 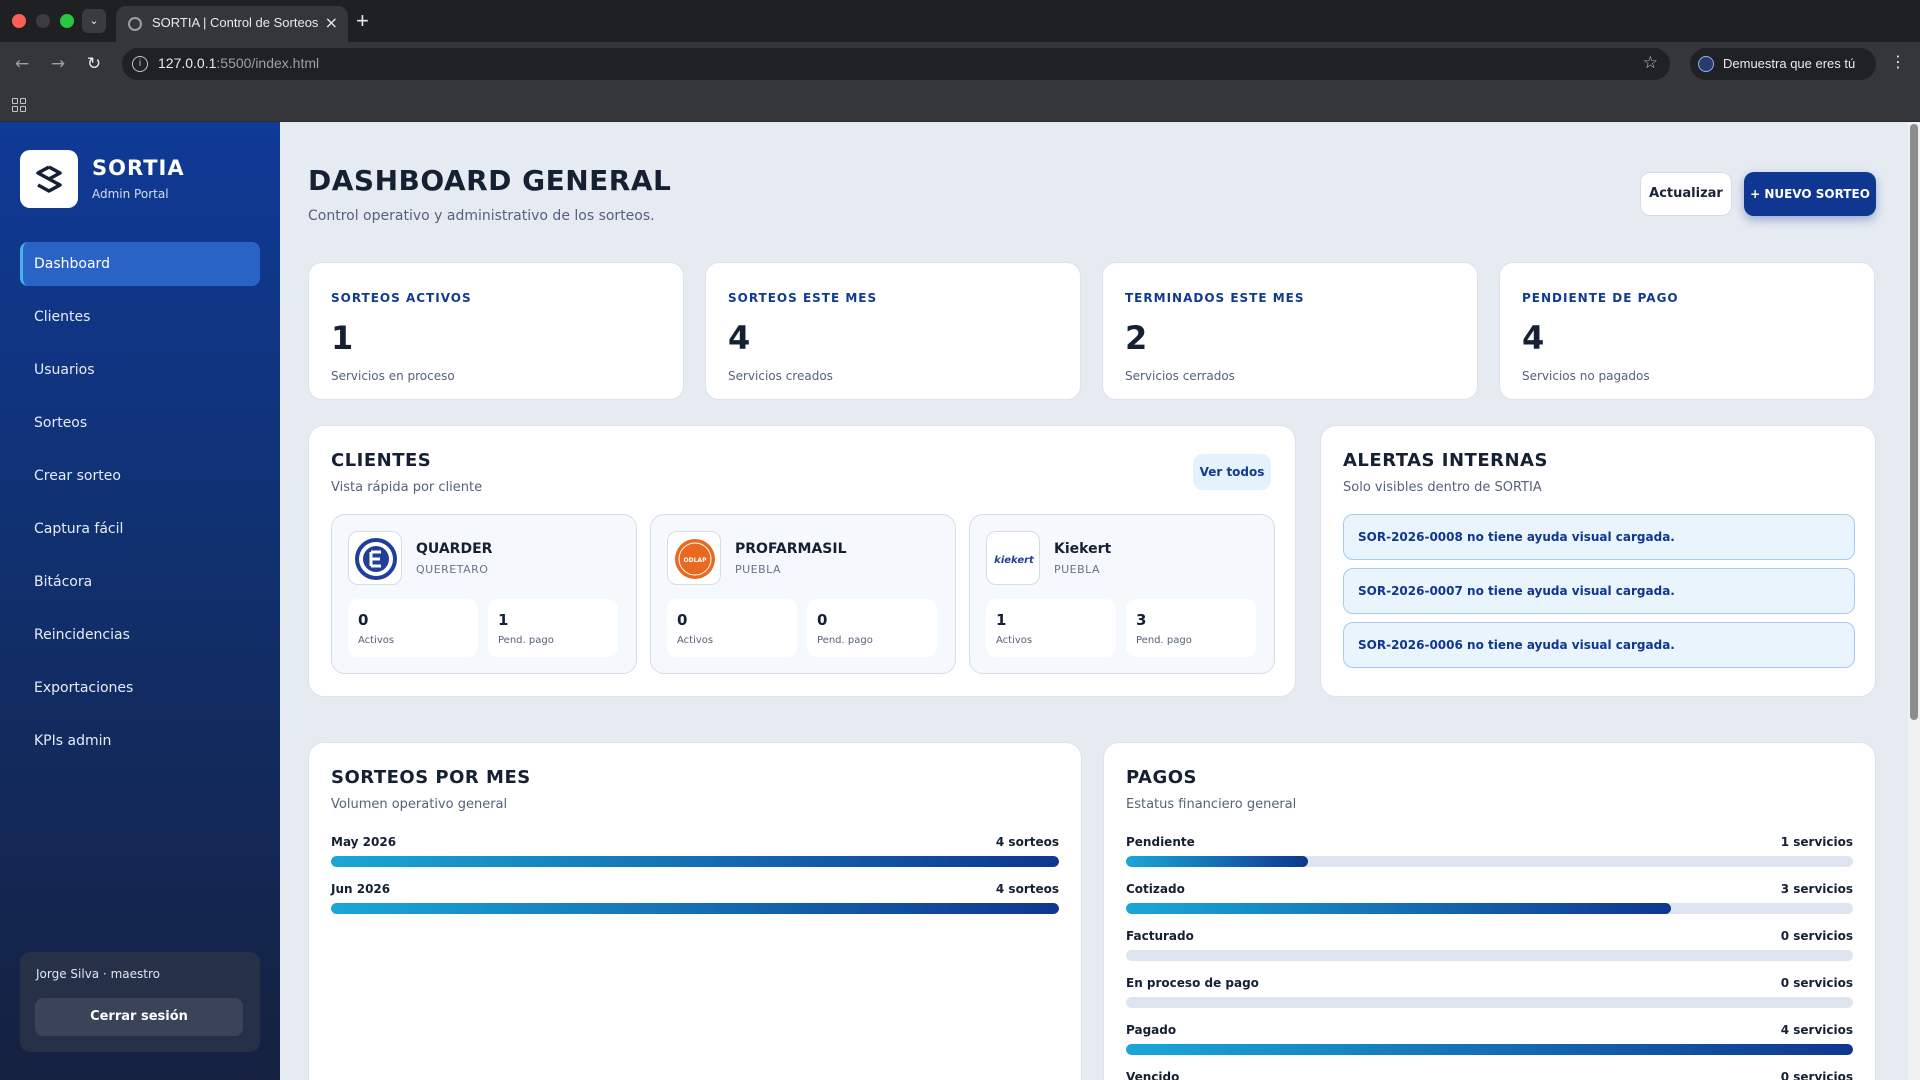 I want to click on progress-fill, so click(x=1489, y=1049).